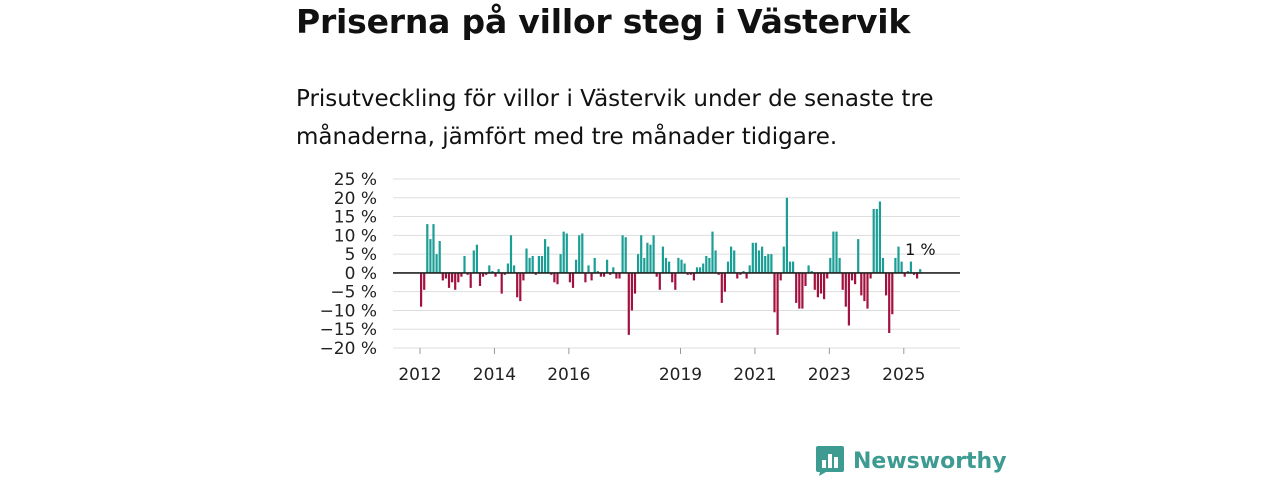  I want to click on y-tick-label: −5 %, so click(353, 293).